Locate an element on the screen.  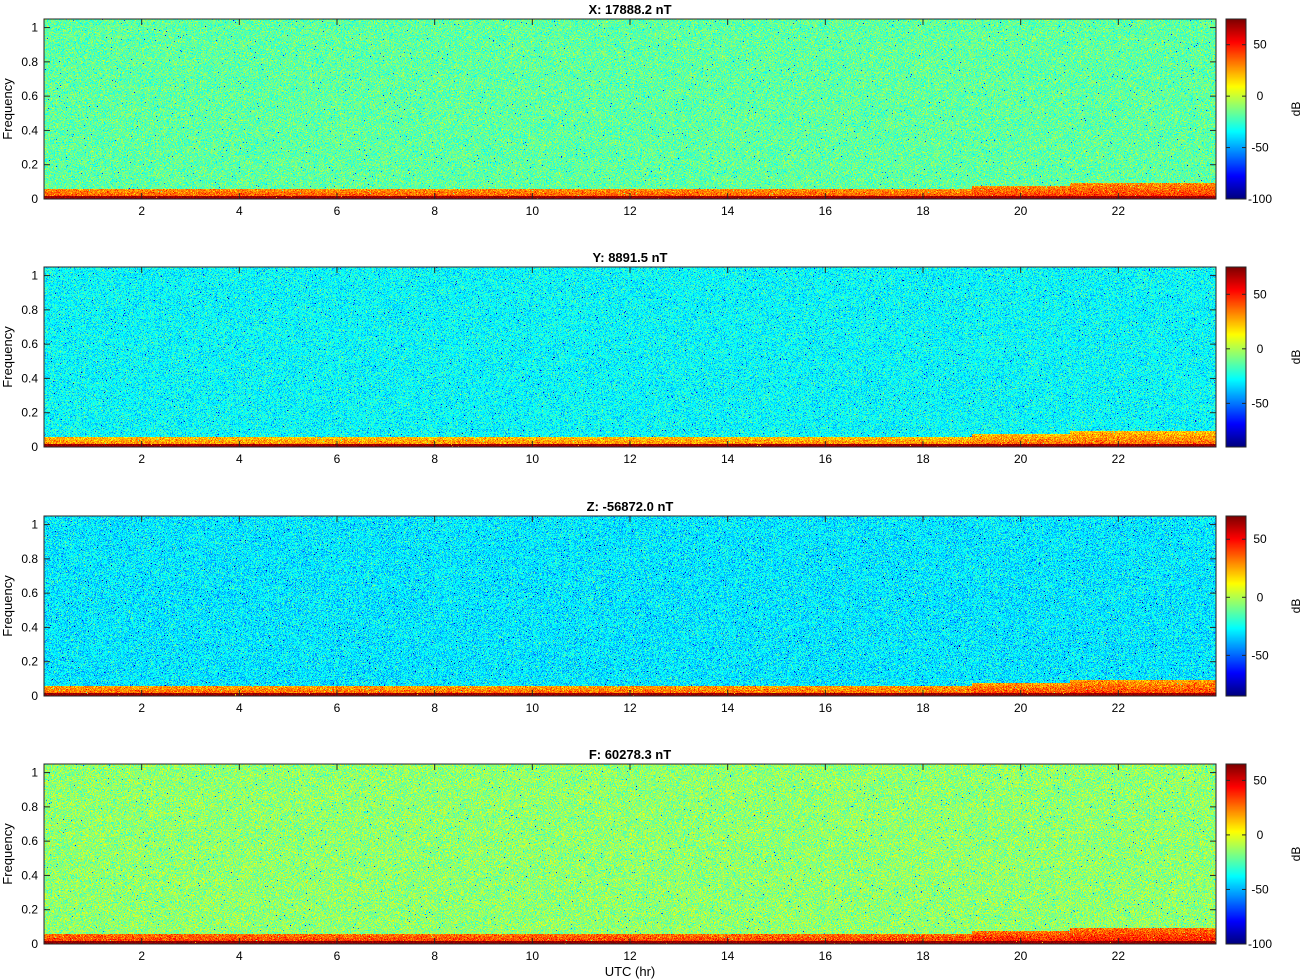
y-axis-label-z: Frequency is located at coordinates (7, 606).